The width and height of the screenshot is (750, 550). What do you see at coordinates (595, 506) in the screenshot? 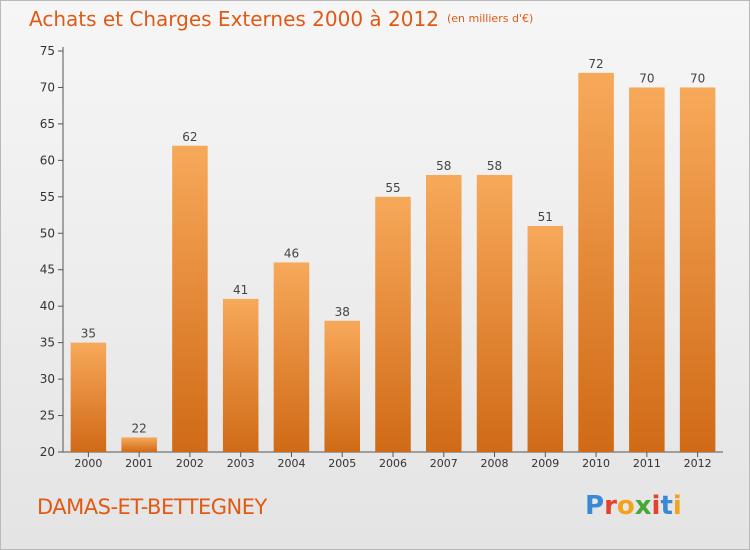
I see `brand-letter: P` at bounding box center [595, 506].